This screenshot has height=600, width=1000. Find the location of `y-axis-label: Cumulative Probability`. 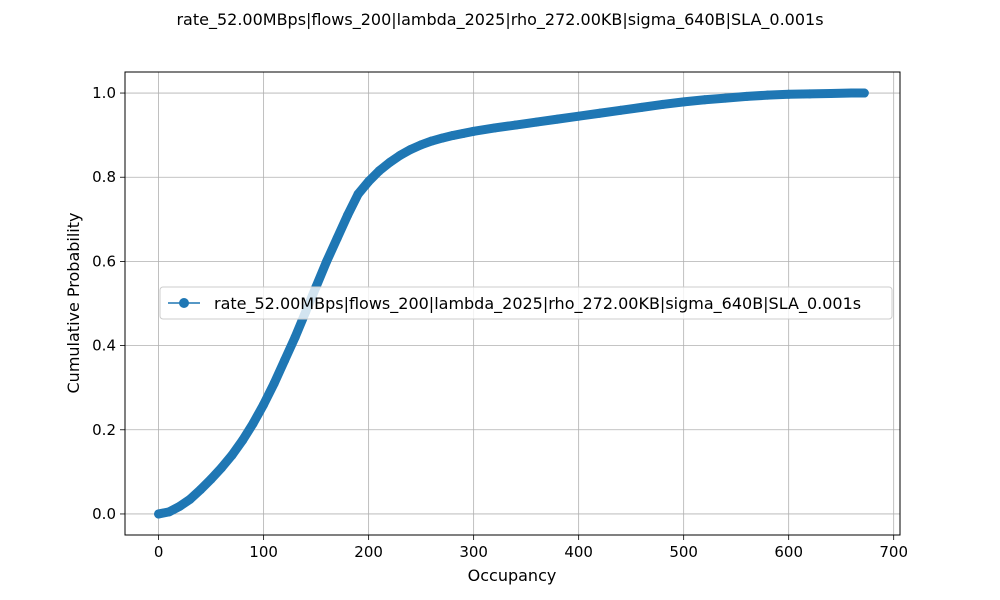

y-axis-label: Cumulative Probability is located at coordinates (73, 303).